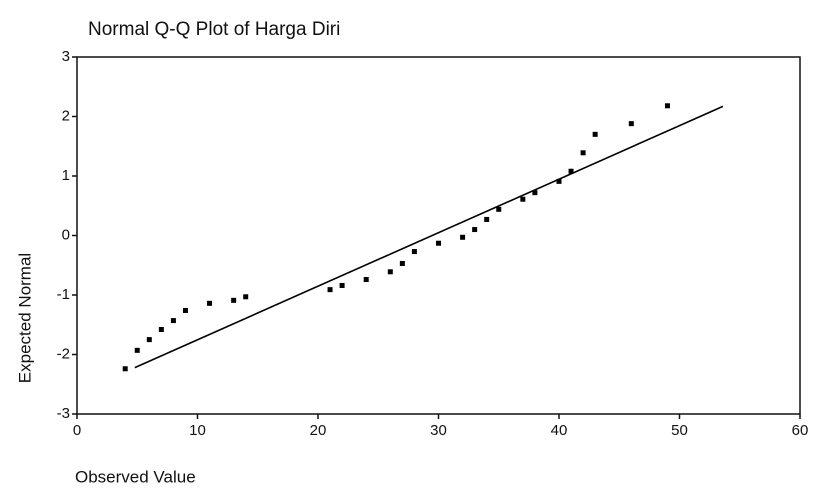 The height and width of the screenshot is (489, 819). Describe the element at coordinates (66, 175) in the screenshot. I see `y-tick-label: 1` at that location.